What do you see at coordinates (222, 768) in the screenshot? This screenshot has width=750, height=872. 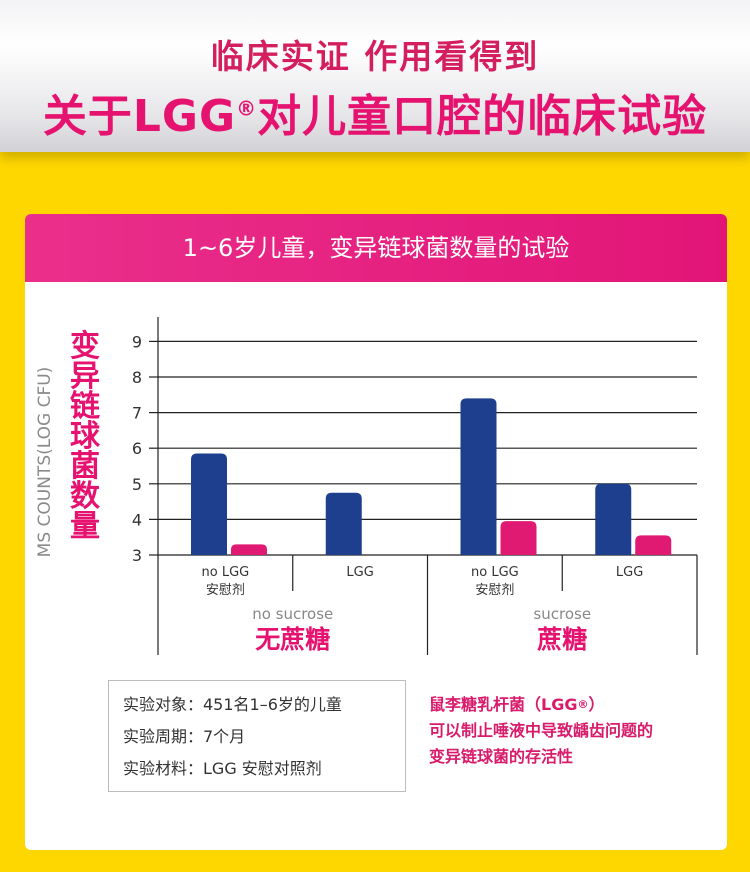 I see `info-row-materials: 实验材料：LGG 安慰对照剂` at bounding box center [222, 768].